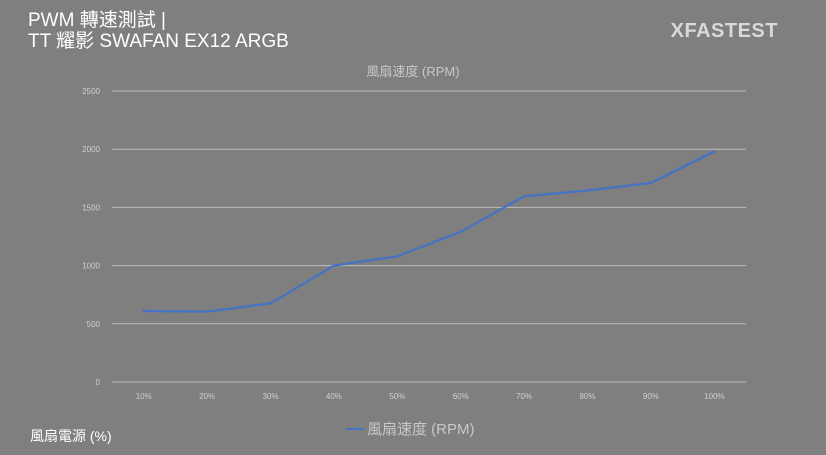 The image size is (826, 455). Describe the element at coordinates (207, 396) in the screenshot. I see `x-tick-label: 20%` at that location.